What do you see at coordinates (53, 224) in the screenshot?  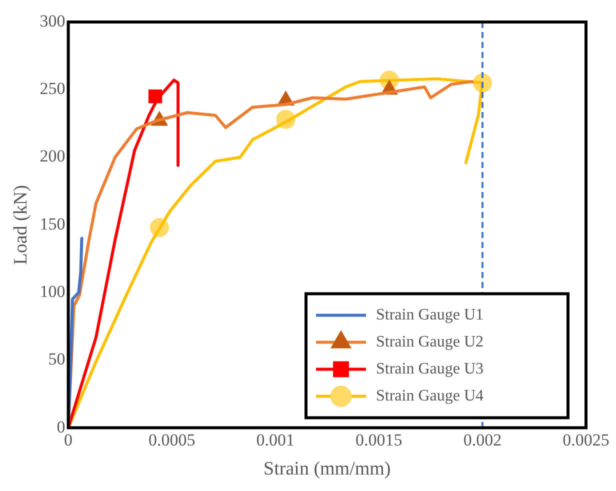 I see `y-tick-label: 150` at bounding box center [53, 224].